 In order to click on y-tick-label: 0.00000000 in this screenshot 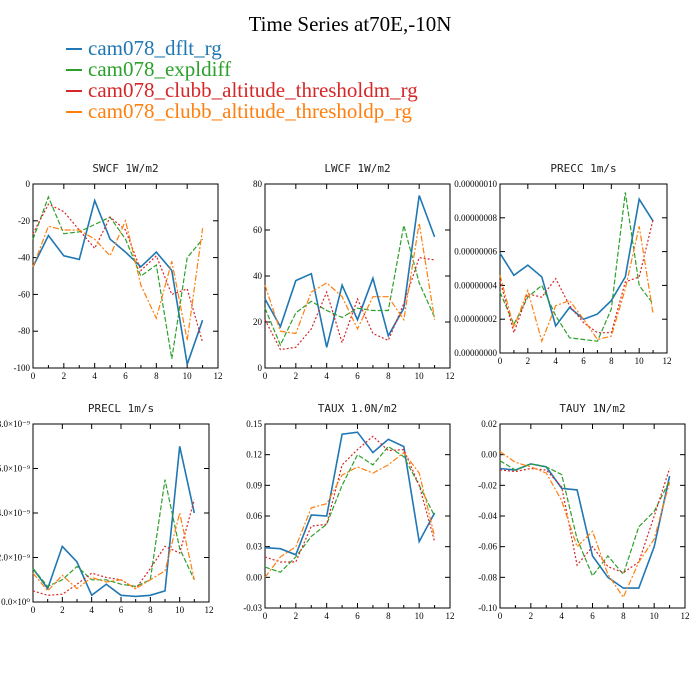, I will do `click(475, 353)`.